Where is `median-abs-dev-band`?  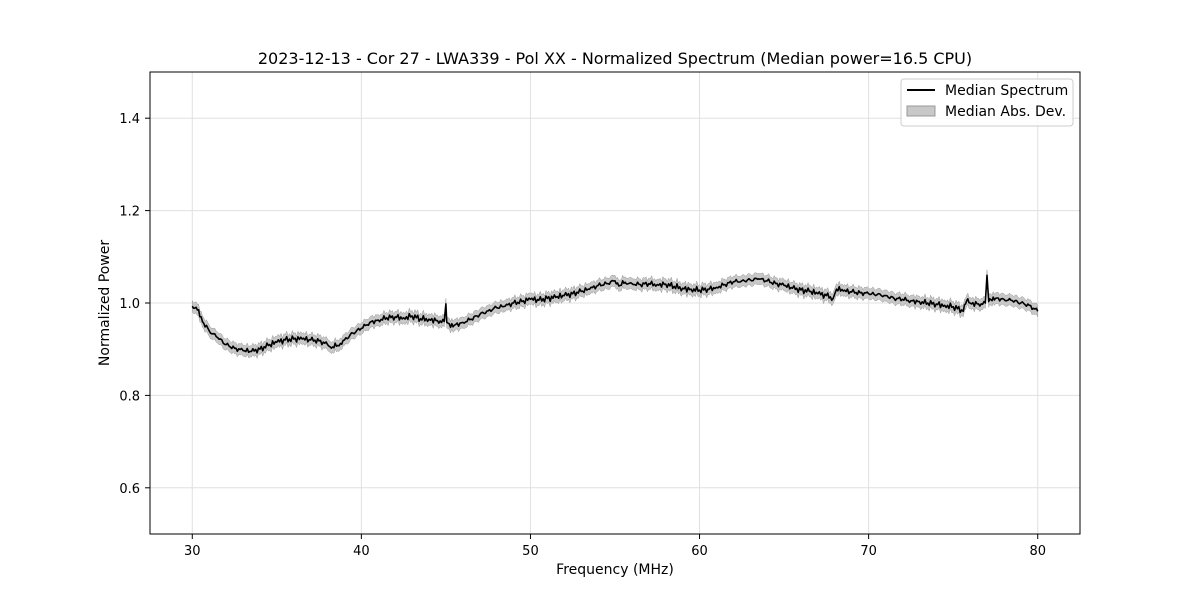
median-abs-dev-band is located at coordinates (615, 314).